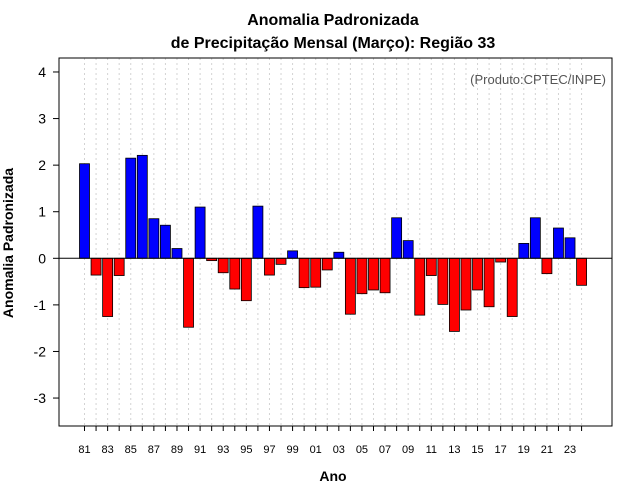 This screenshot has height=500, width=640. Describe the element at coordinates (431, 450) in the screenshot. I see `x-tick-label: 11` at that location.